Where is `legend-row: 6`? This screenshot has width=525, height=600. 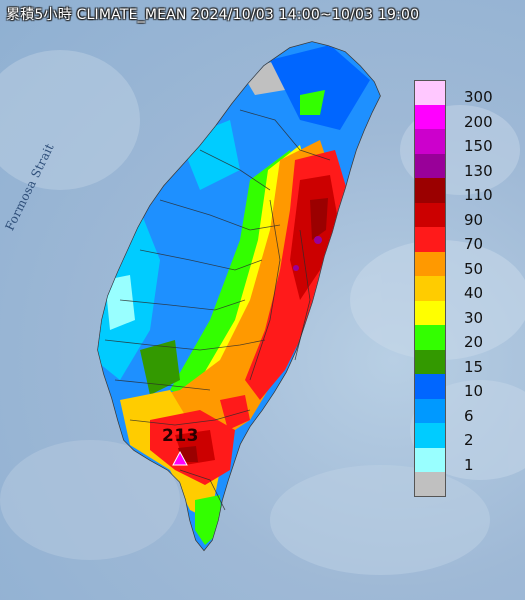
legend-row: 6 is located at coordinates (464, 411).